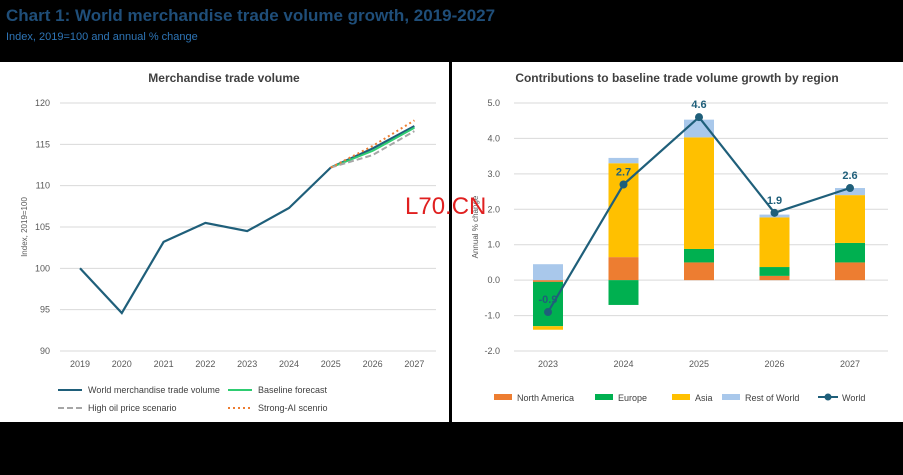 This screenshot has height=475, width=903. What do you see at coordinates (850, 252) in the screenshot?
I see `bar-europe-2027` at bounding box center [850, 252].